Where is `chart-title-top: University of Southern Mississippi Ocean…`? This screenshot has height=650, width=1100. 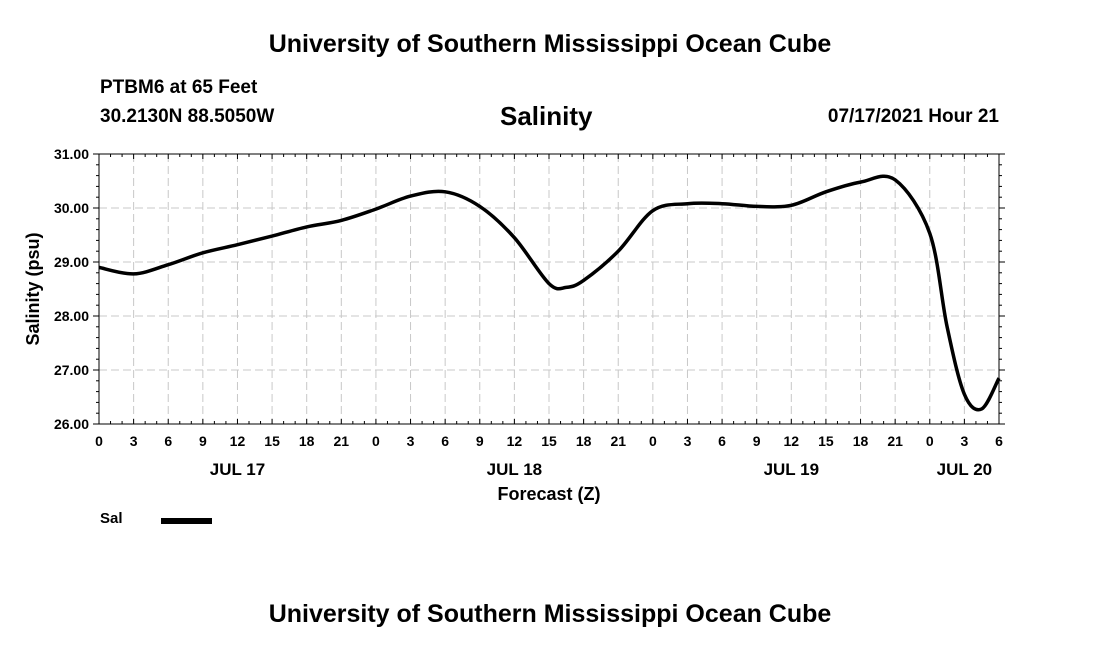 chart-title-top: University of Southern Mississippi Ocean… is located at coordinates (550, 44).